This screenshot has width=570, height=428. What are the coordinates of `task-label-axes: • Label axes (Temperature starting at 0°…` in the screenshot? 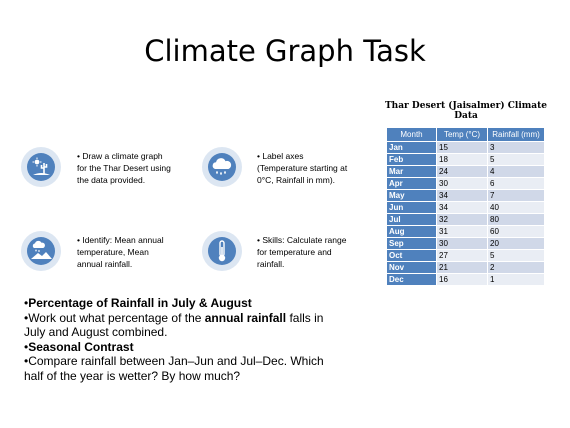 It's located at (302, 168).